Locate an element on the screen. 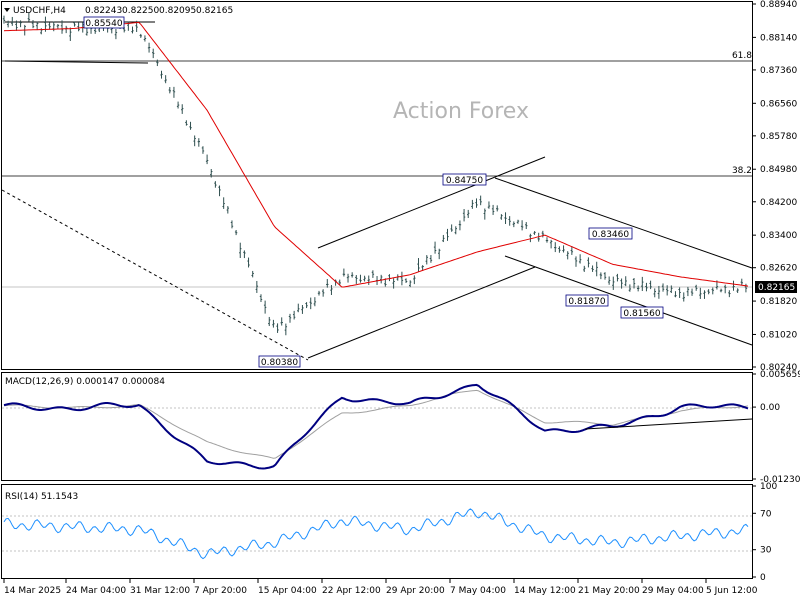 Image resolution: width=800 pixels, height=600 pixels. price-y-tick-label: 0.81020 is located at coordinates (778, 335).